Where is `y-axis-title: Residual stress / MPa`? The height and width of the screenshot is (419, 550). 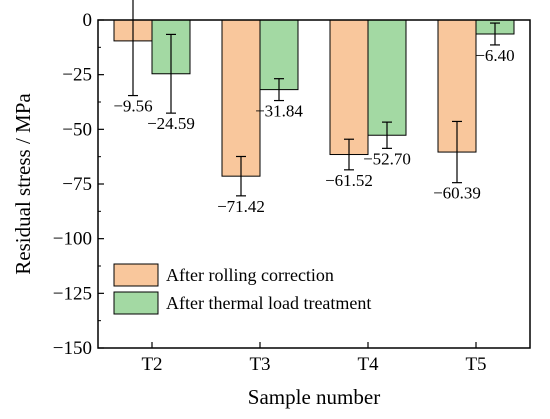 y-axis-title: Residual stress / MPa is located at coordinates (23, 184).